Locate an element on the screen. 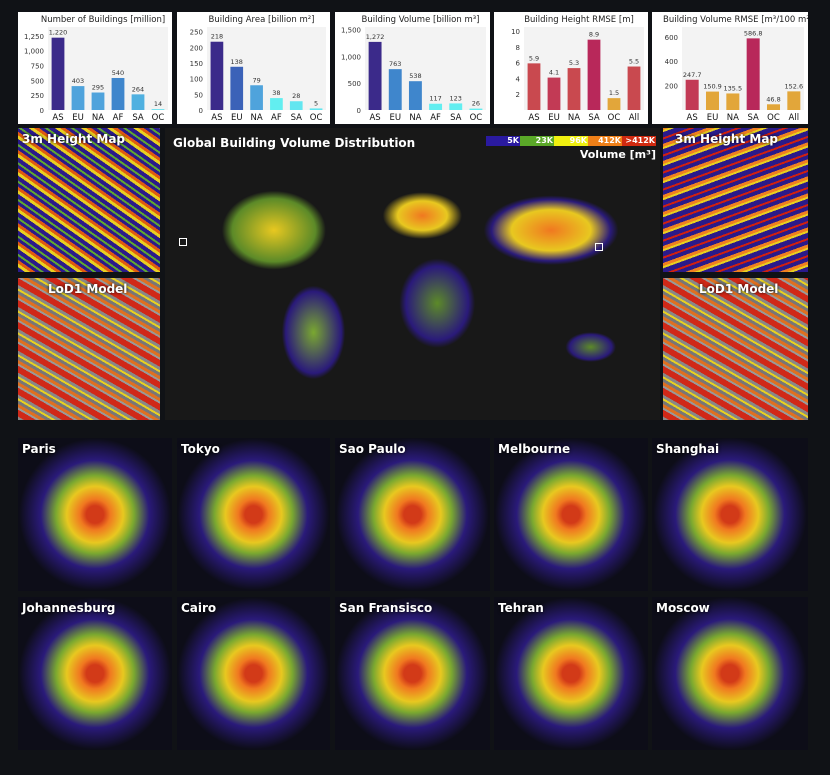 This screenshot has width=830, height=775. data-label: 5.9 is located at coordinates (534, 58).